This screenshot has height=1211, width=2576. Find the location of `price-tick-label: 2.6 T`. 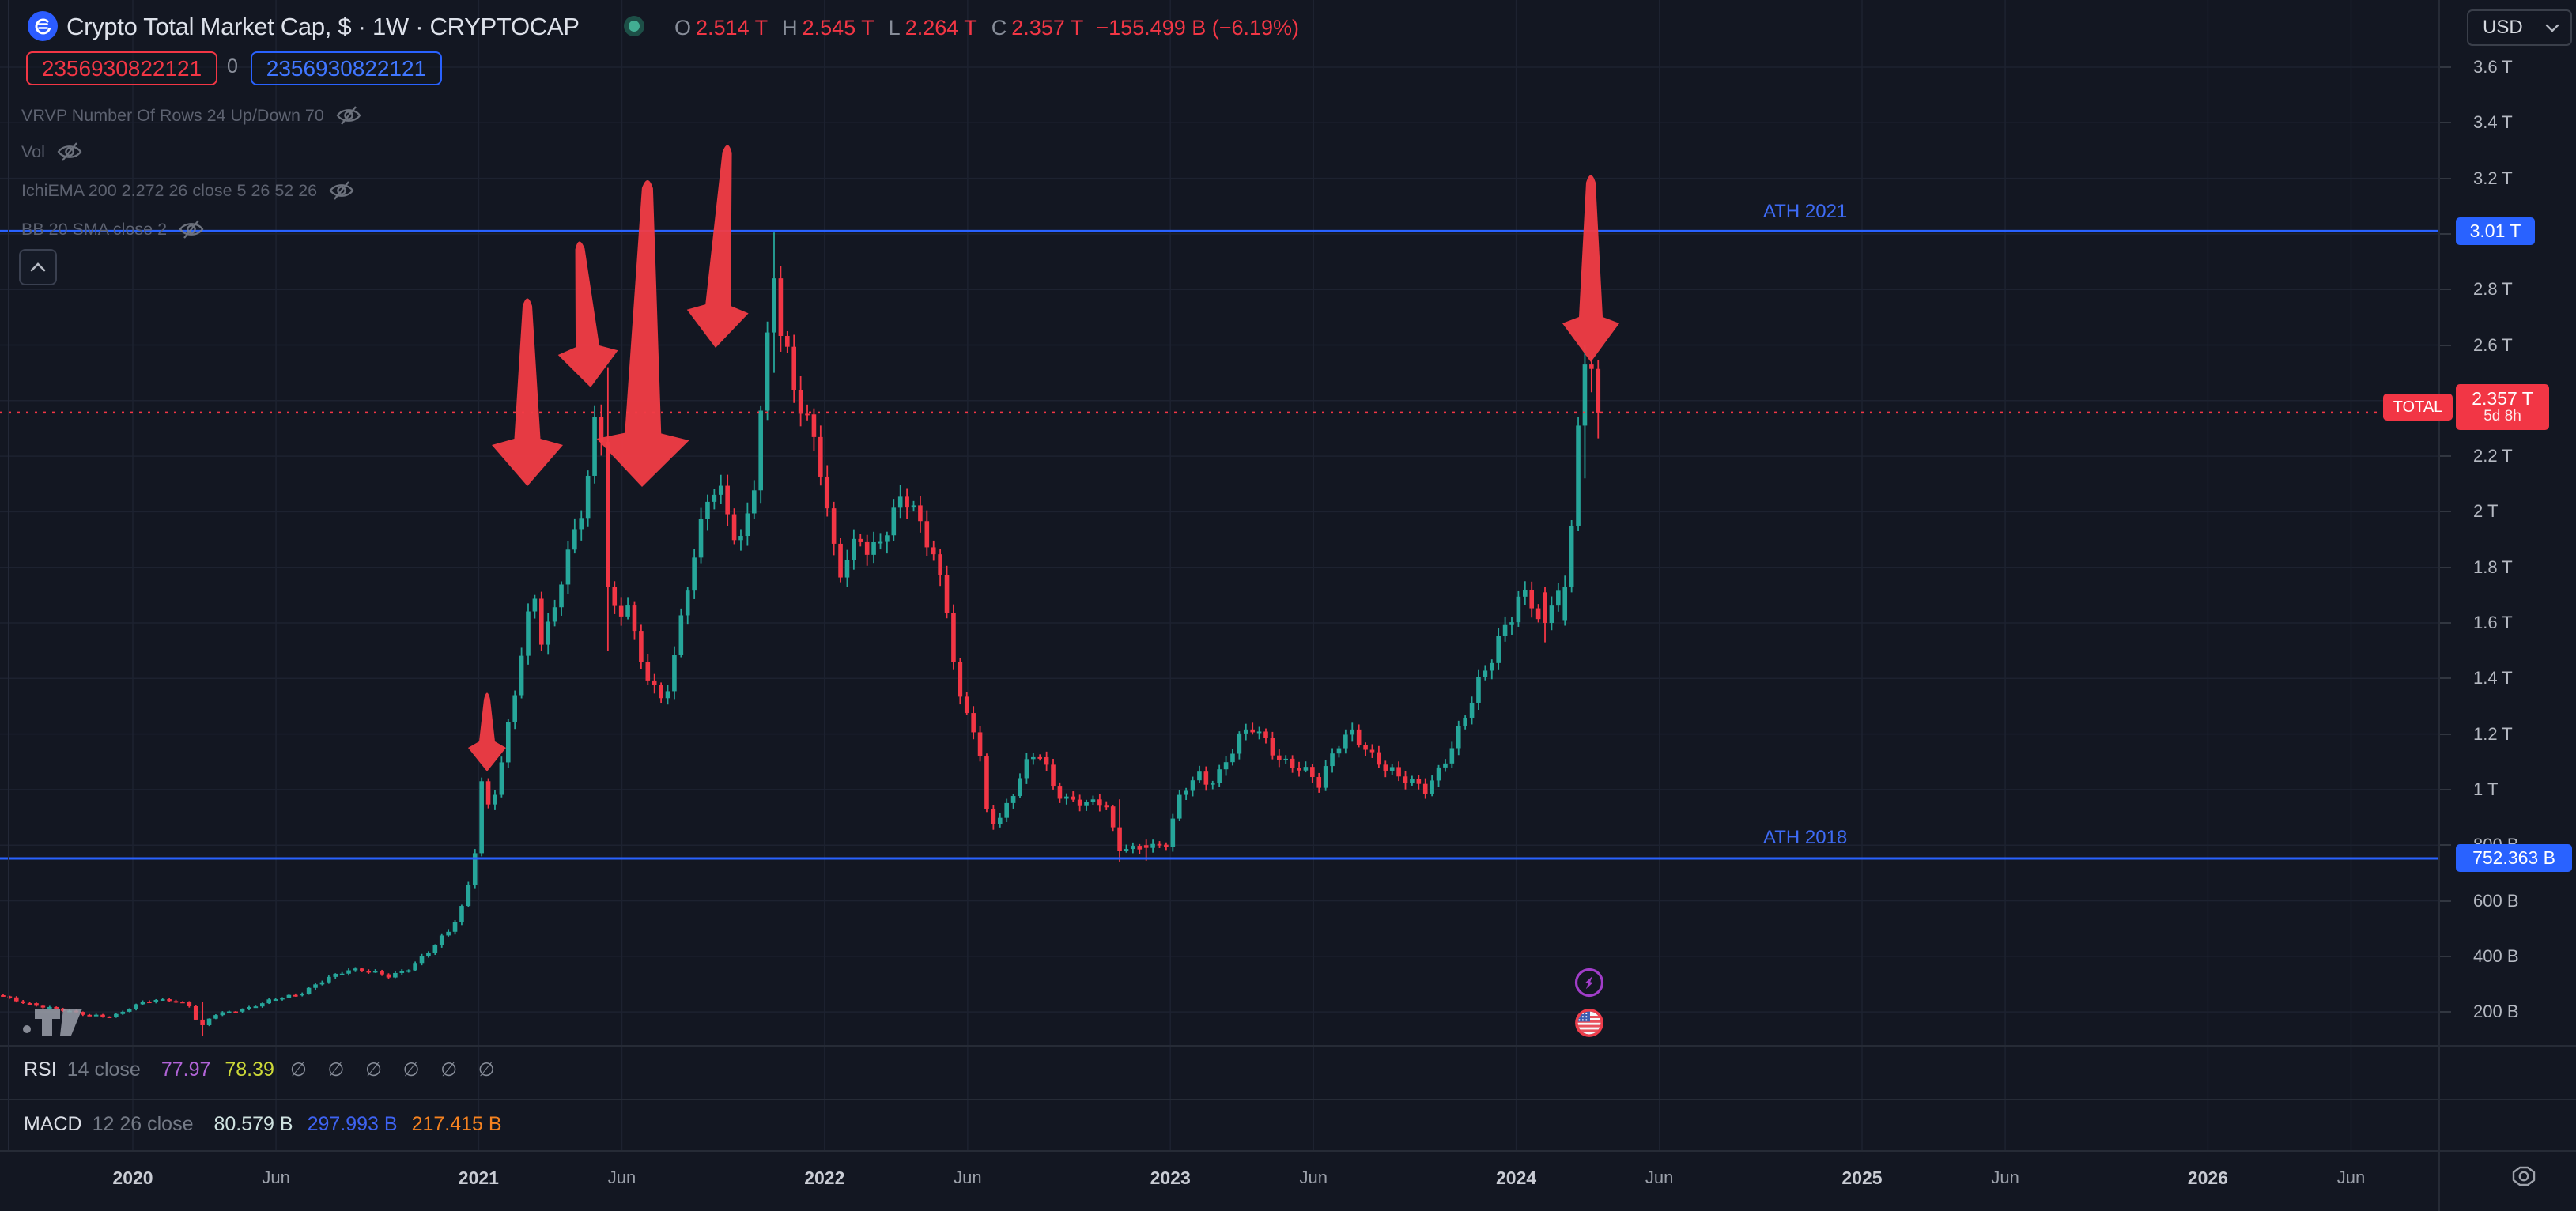

price-tick-label: 2.6 T is located at coordinates (2493, 344).